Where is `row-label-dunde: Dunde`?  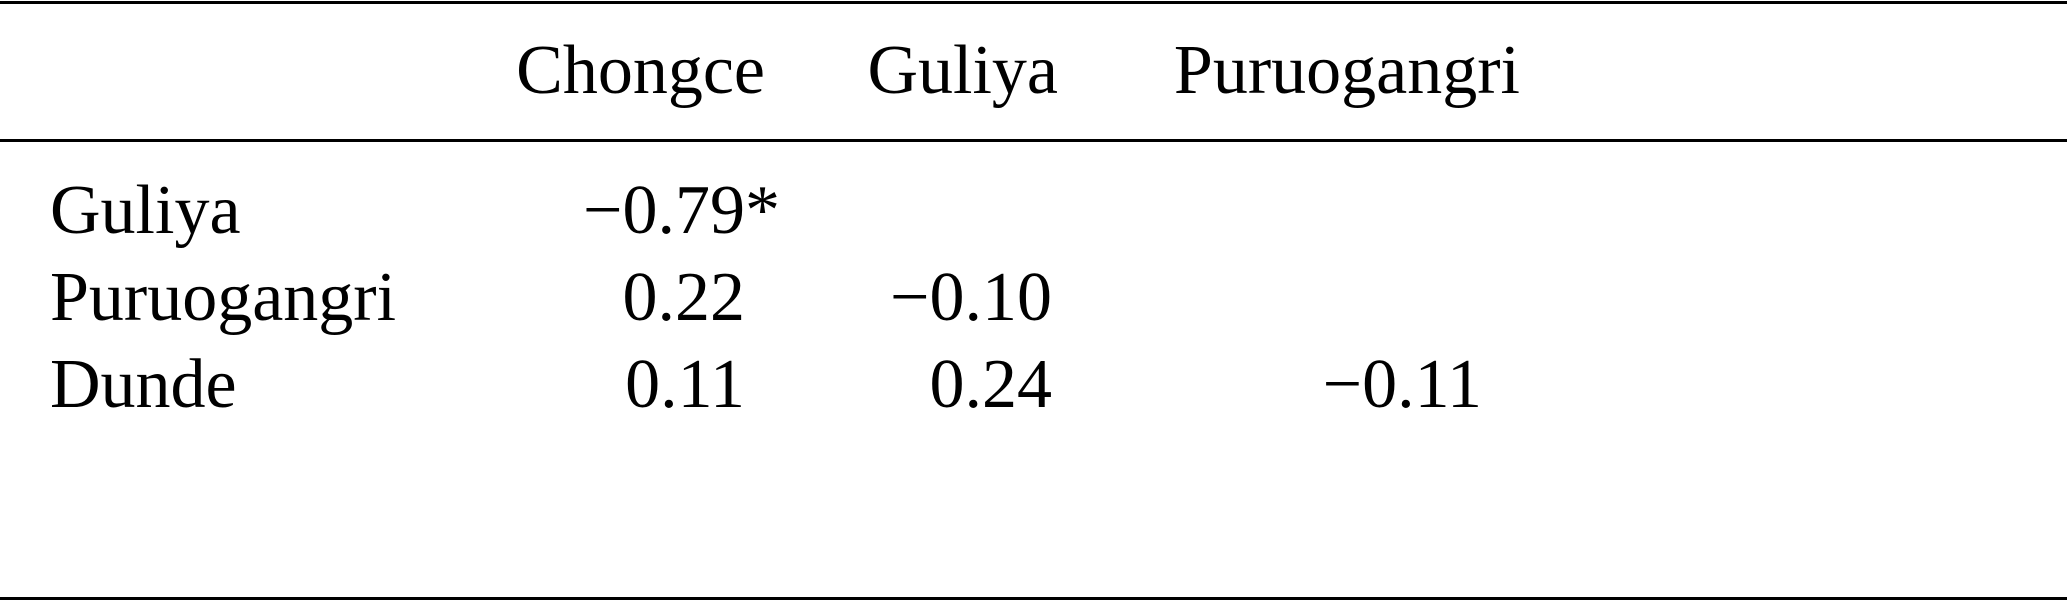 row-label-dunde: Dunde is located at coordinates (143, 384).